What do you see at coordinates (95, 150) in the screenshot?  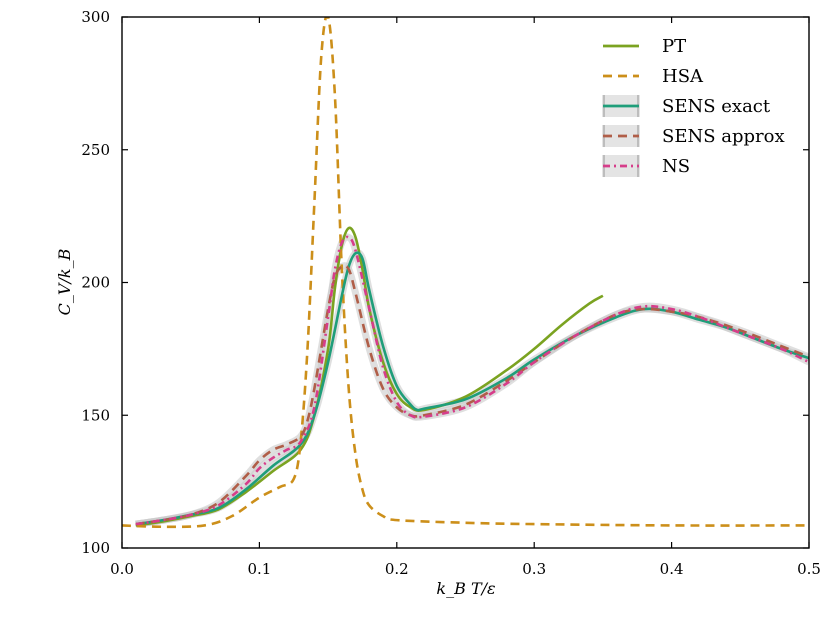 I see `y-tick-label: 250` at bounding box center [95, 150].